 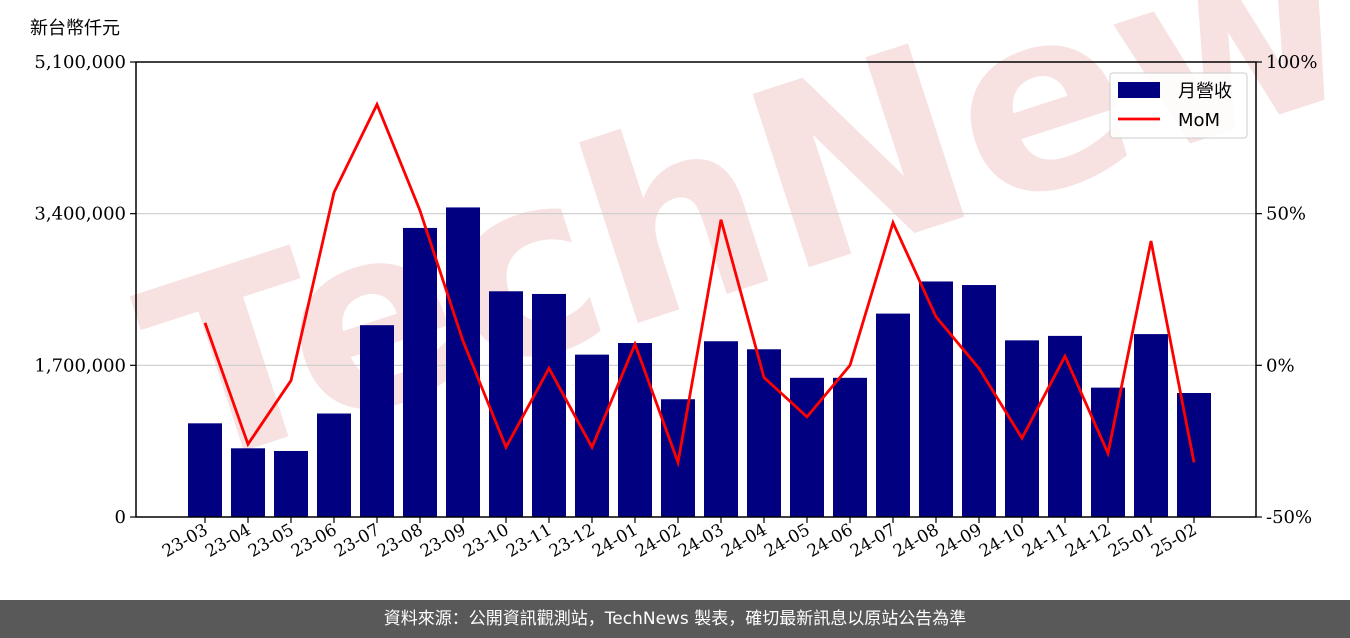 What do you see at coordinates (80, 365) in the screenshot?
I see `left-tick-label: 1,700,000` at bounding box center [80, 365].